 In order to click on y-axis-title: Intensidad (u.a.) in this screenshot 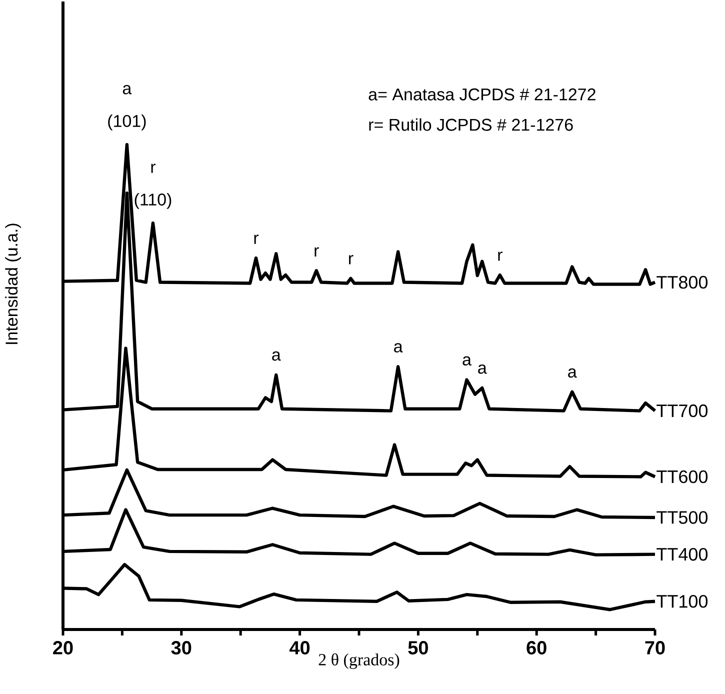, I will do `click(13, 284)`.